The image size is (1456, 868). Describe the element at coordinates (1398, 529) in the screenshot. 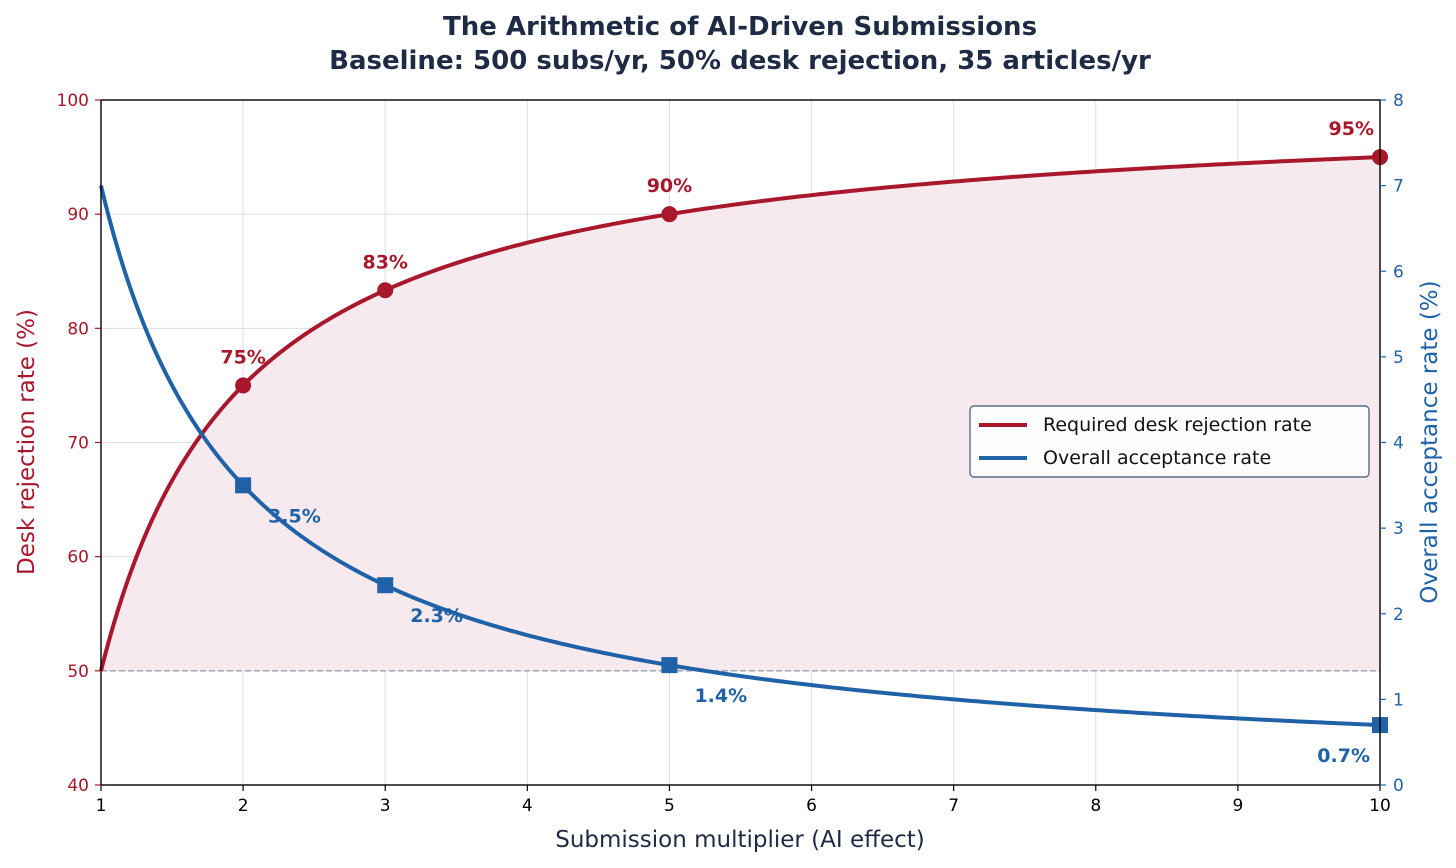

I see `y-right-tick-label: 3` at that location.